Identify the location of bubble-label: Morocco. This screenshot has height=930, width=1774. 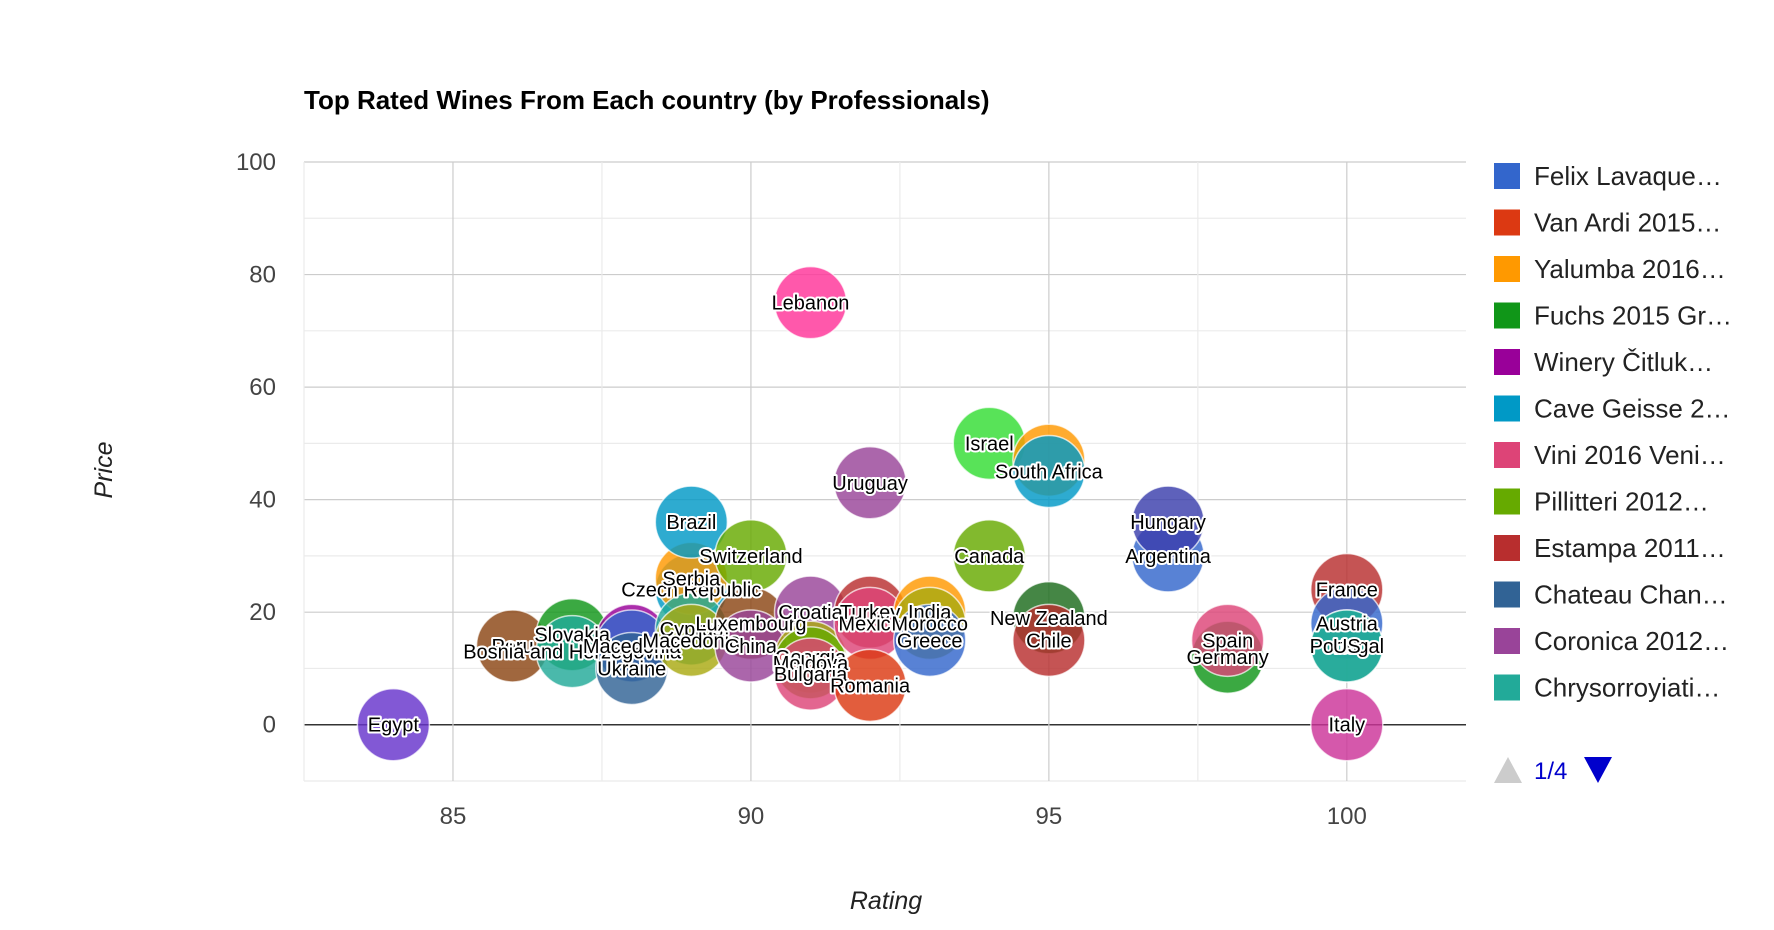
(929, 624).